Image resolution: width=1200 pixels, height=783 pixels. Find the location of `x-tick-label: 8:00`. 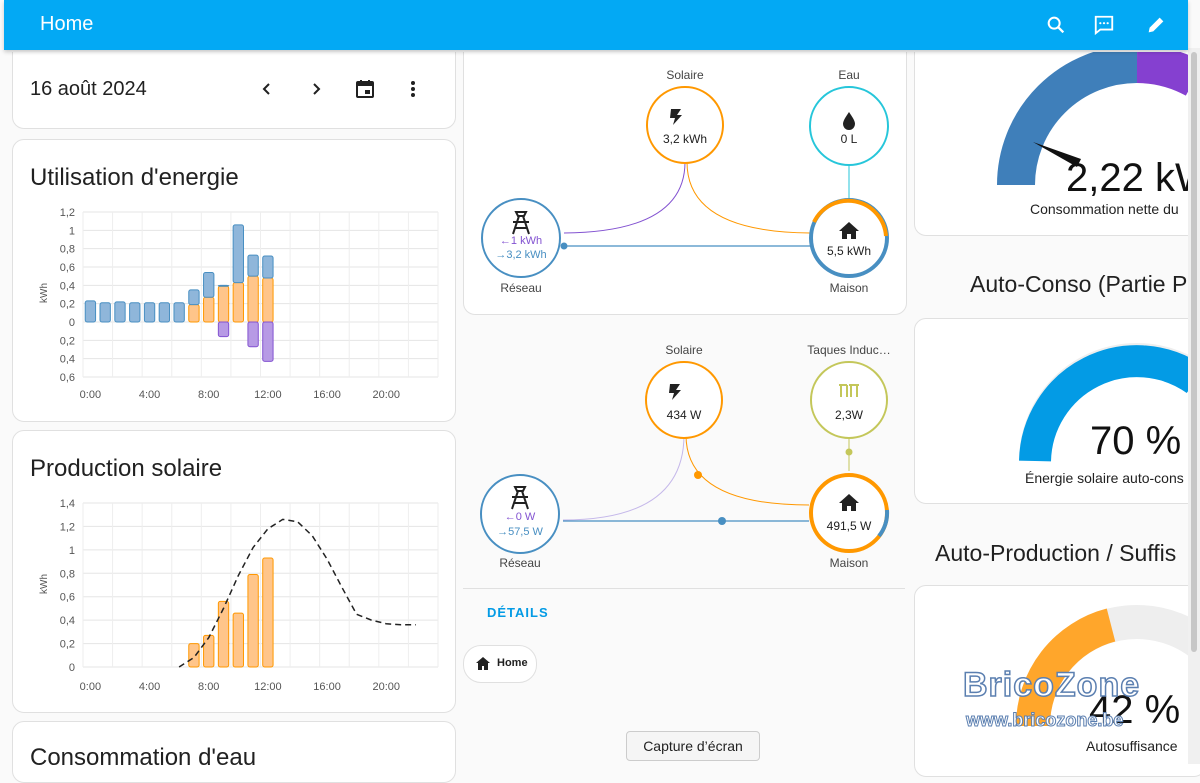

x-tick-label: 8:00 is located at coordinates (208, 395).